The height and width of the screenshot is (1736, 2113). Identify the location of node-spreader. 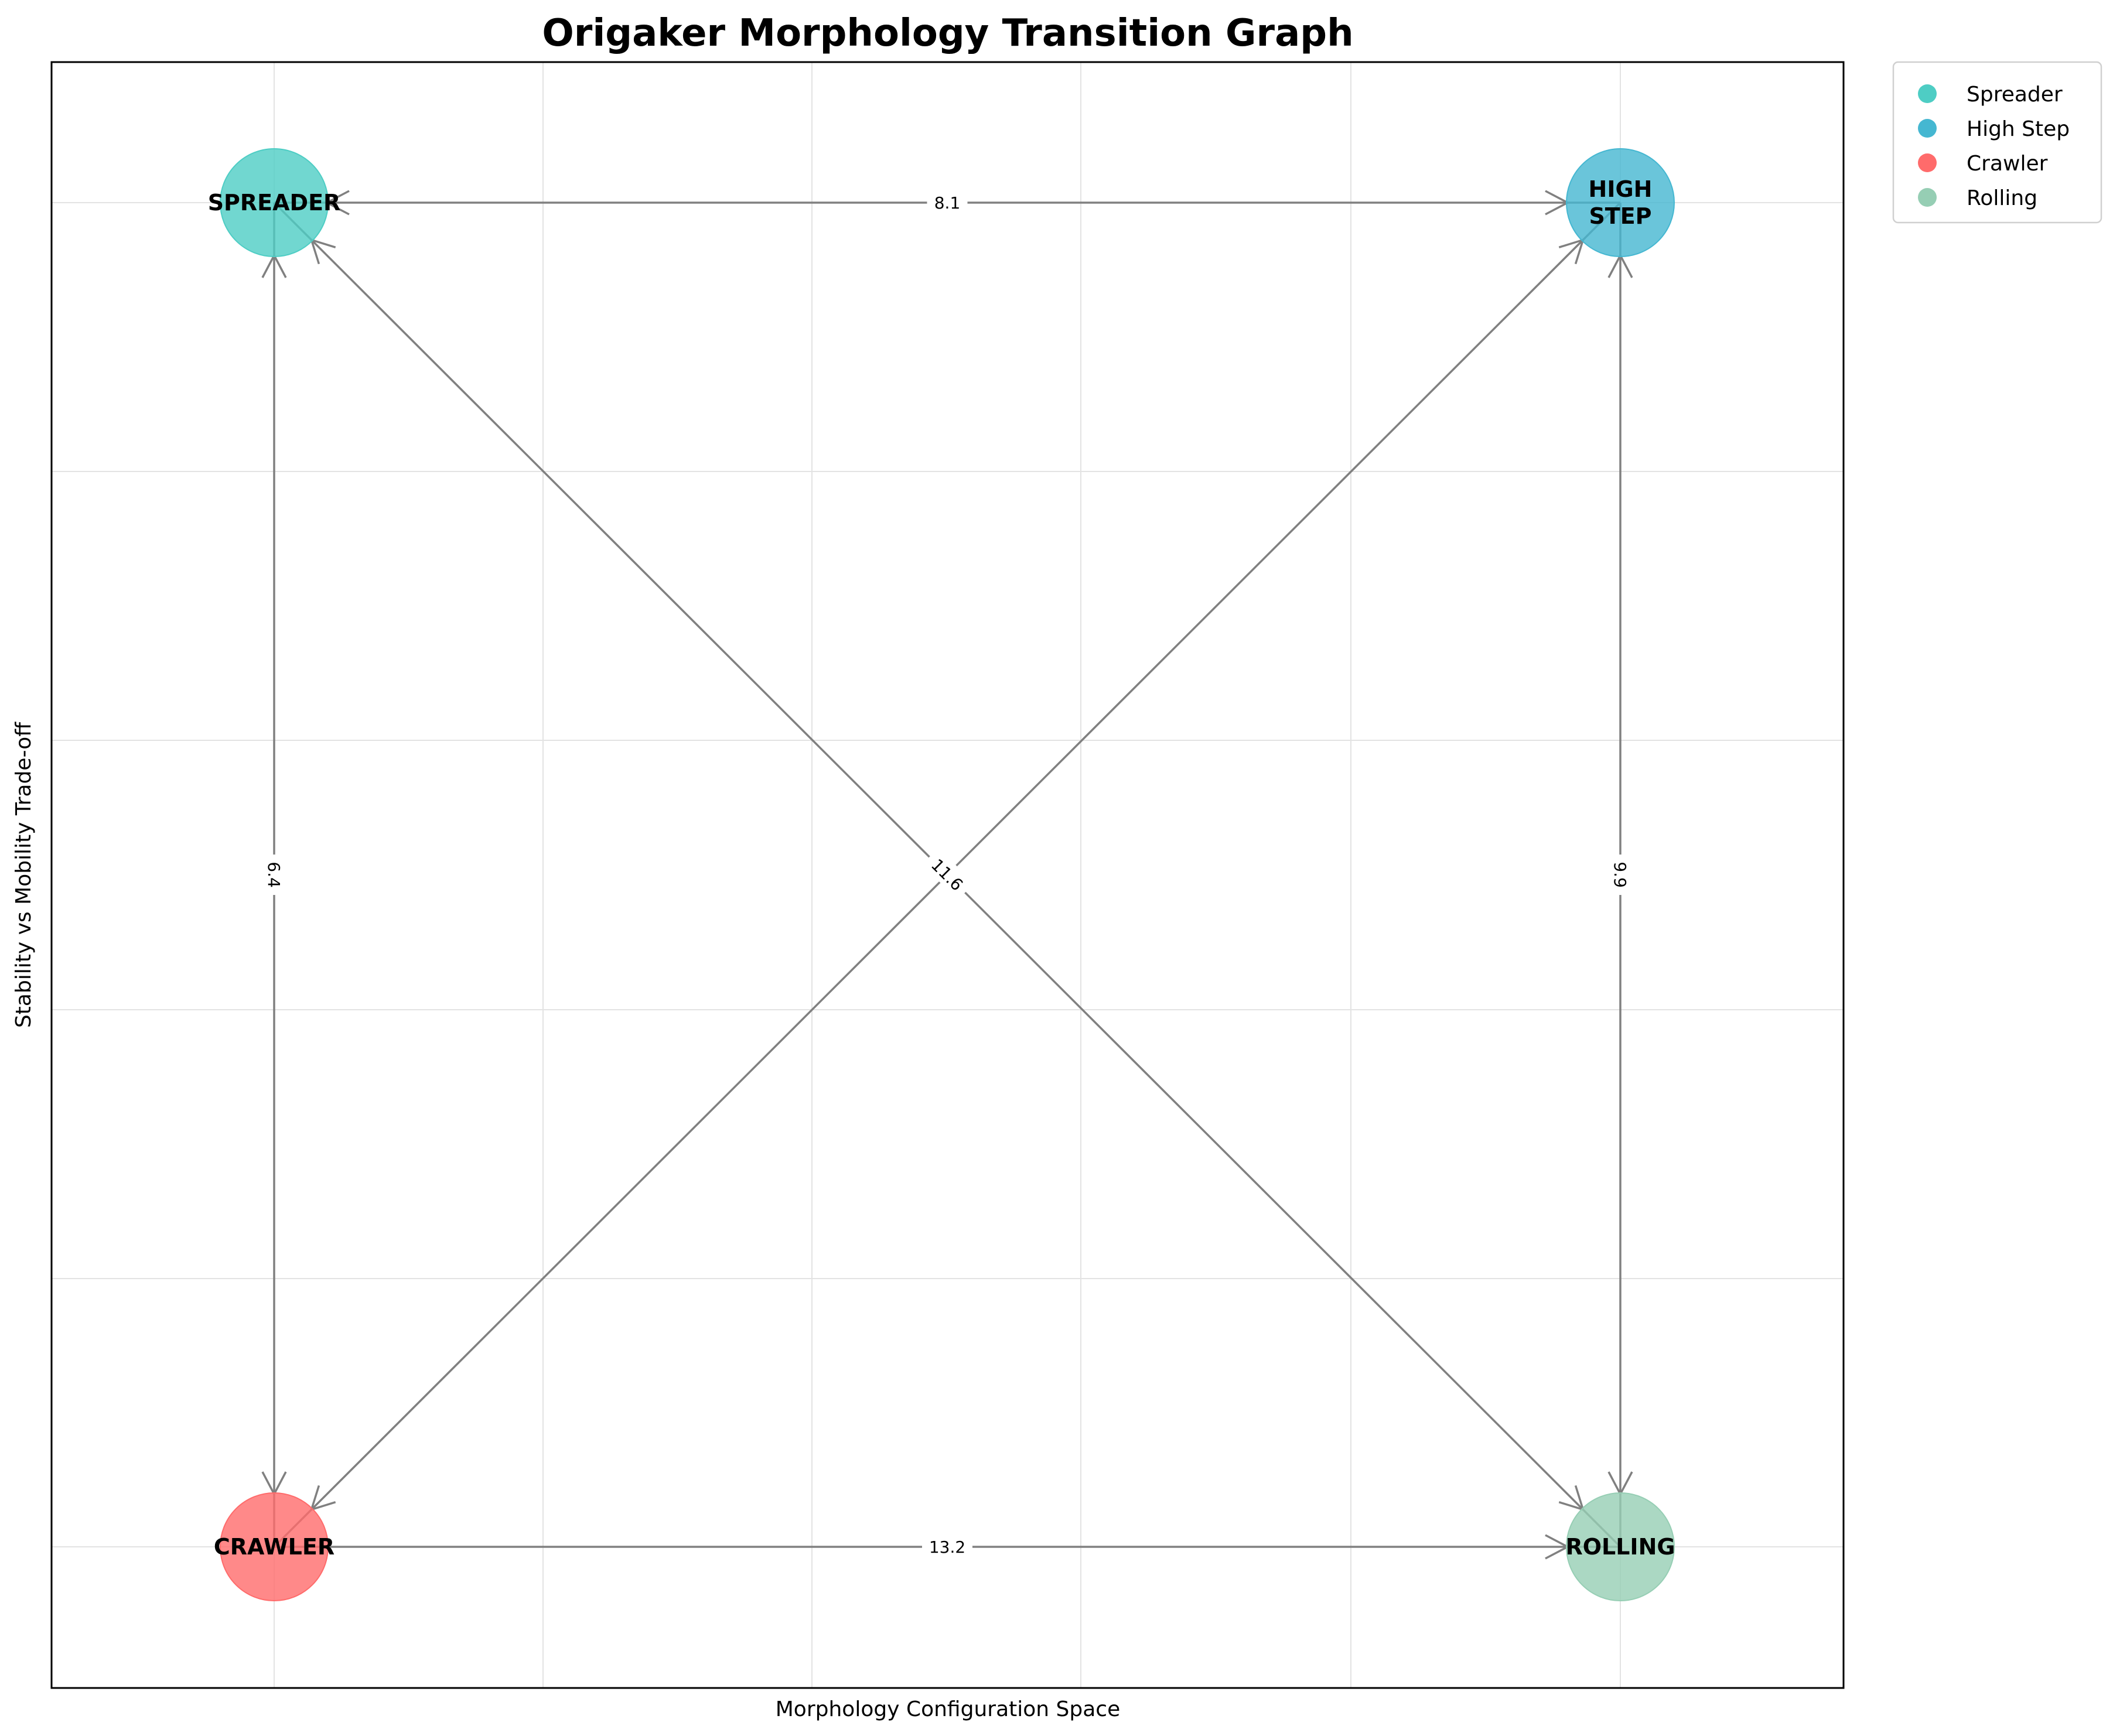
(274, 202).